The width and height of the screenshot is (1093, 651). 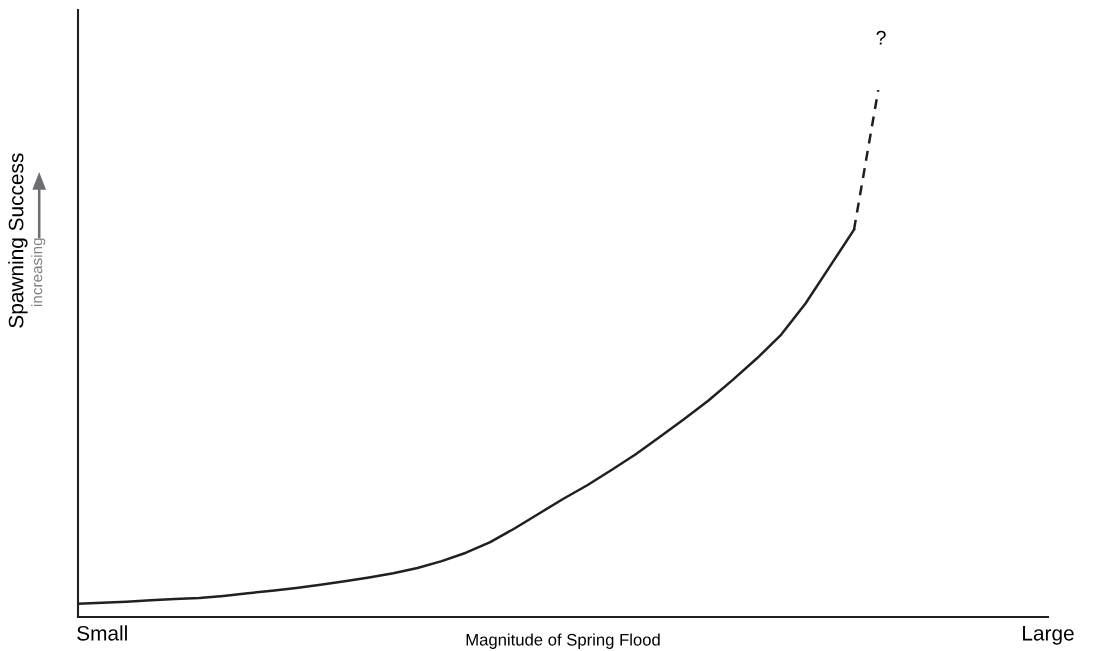 I want to click on x-tick-label: Large, so click(x=1048, y=635).